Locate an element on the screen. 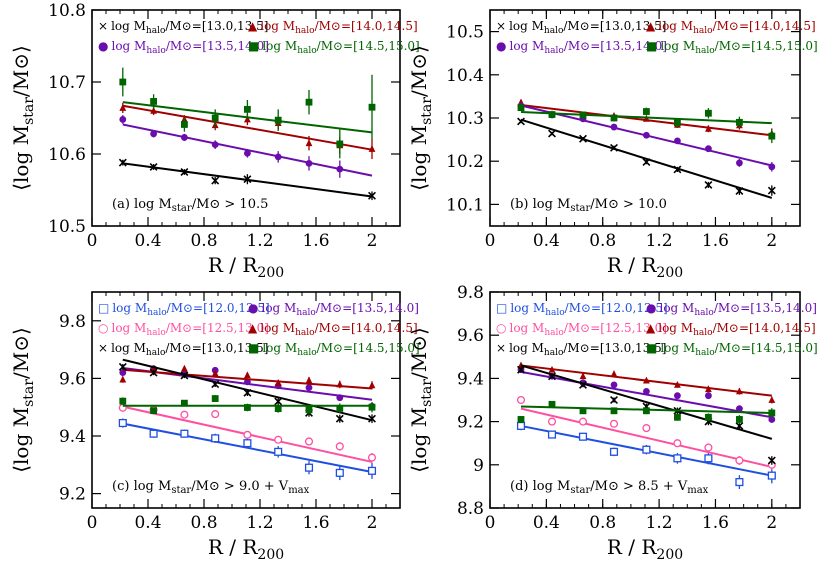 The width and height of the screenshot is (830, 572). panel-label: (a) is located at coordinates (123, 204).